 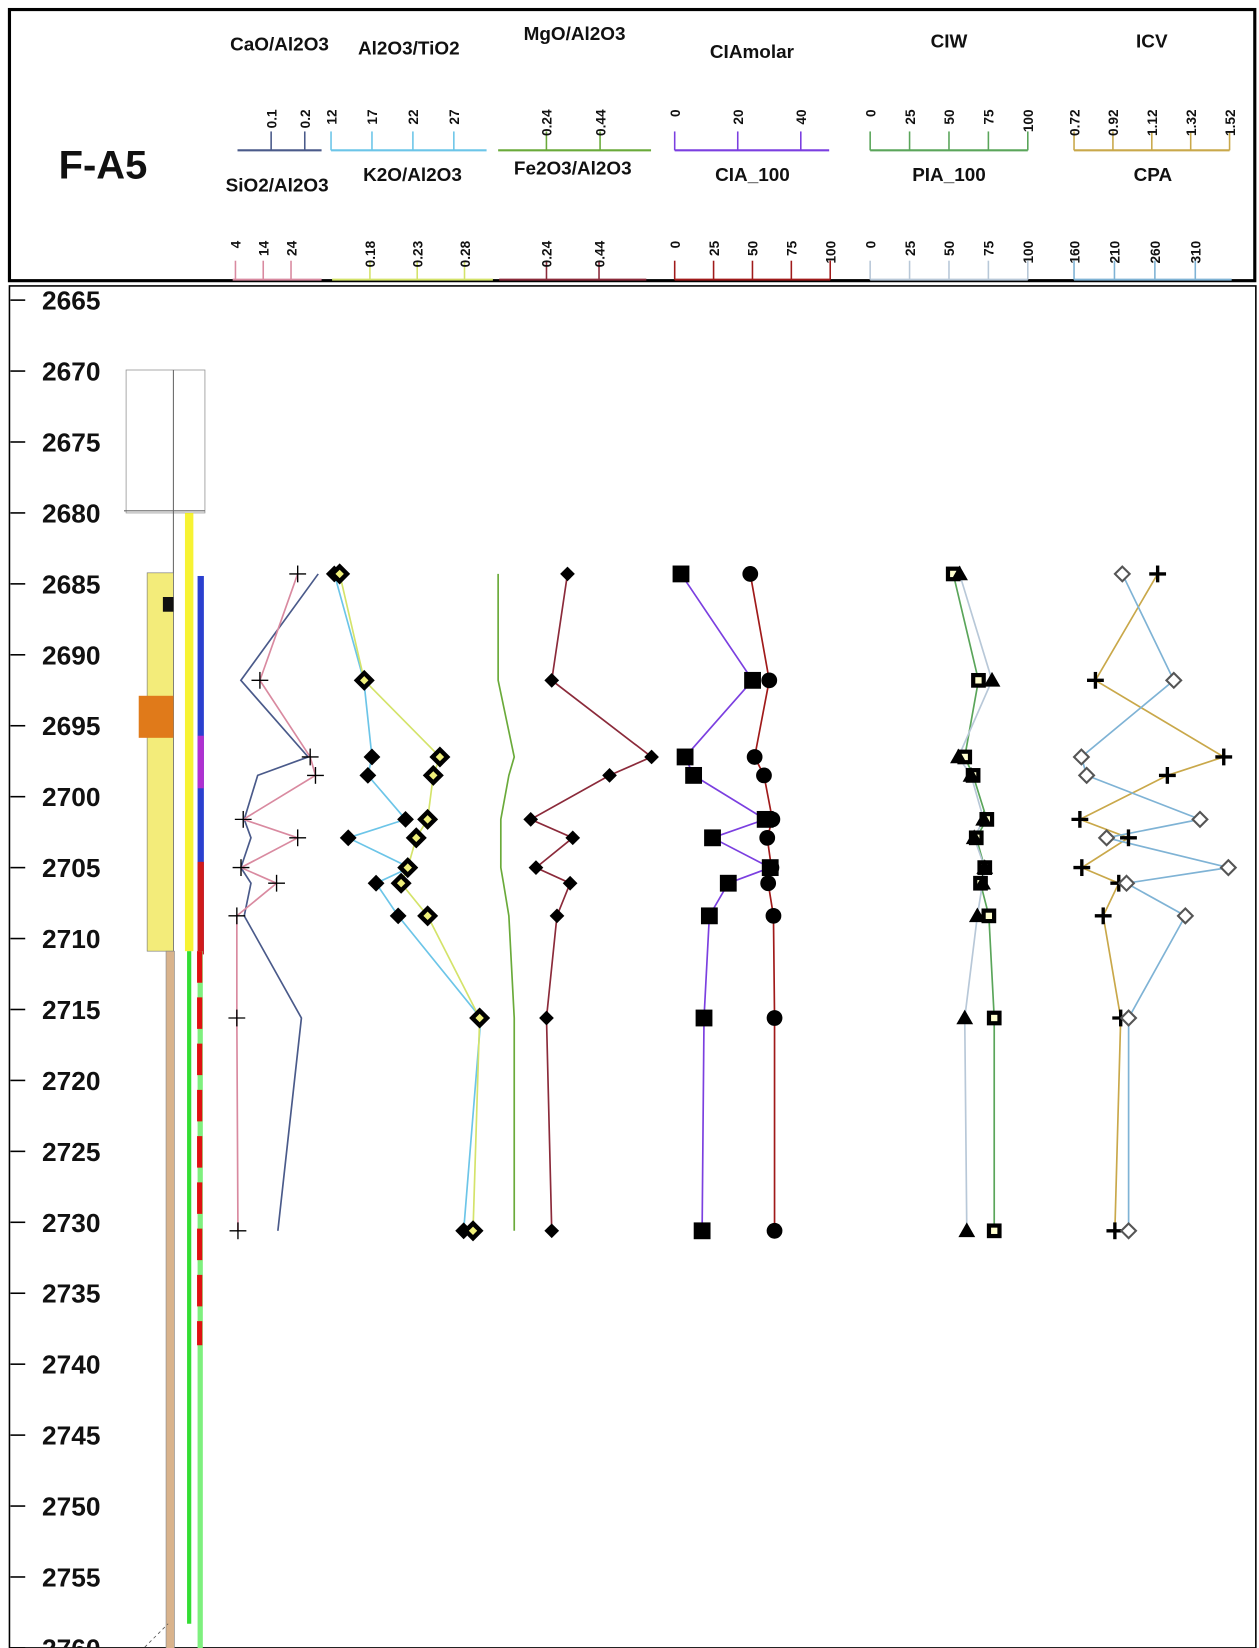 I want to click on x-tick-label: 1.12, so click(x=1152, y=122).